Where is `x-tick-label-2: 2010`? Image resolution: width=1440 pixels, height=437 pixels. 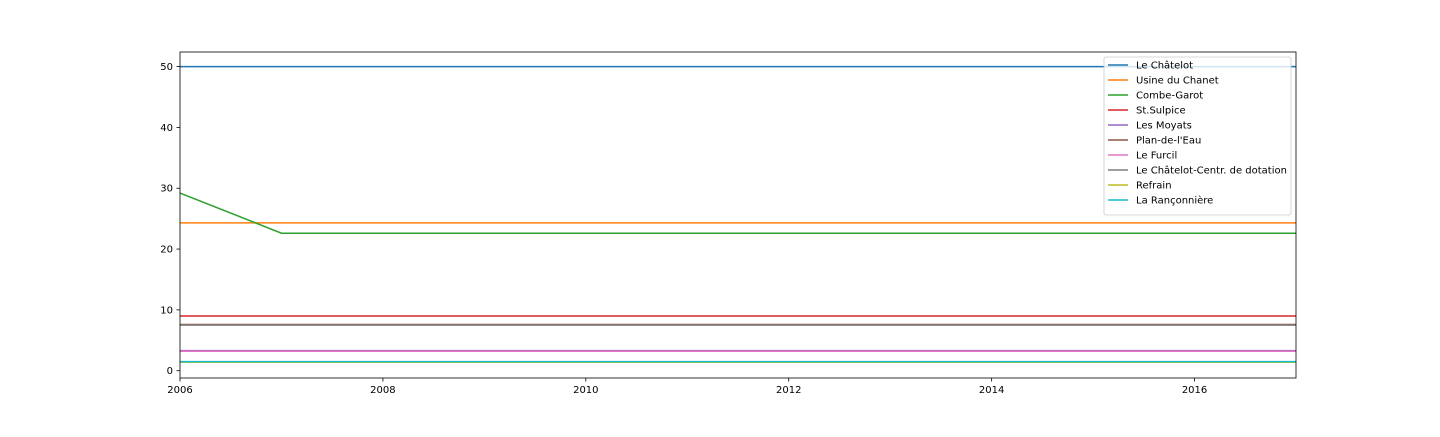
x-tick-label-2: 2010 is located at coordinates (585, 390).